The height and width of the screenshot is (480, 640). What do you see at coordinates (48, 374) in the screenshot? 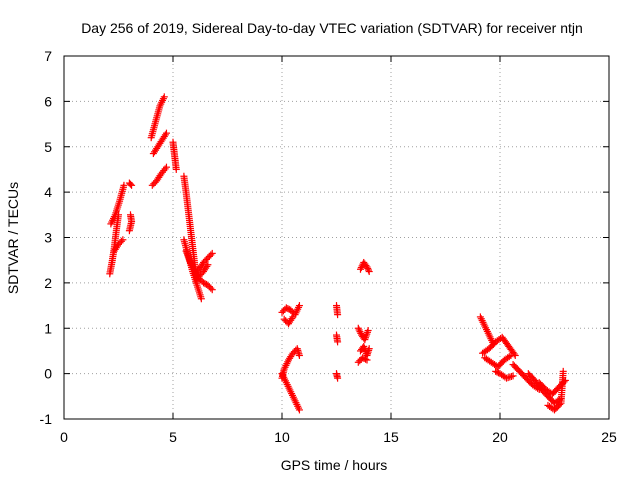
I see `y-tick-label: 0` at bounding box center [48, 374].